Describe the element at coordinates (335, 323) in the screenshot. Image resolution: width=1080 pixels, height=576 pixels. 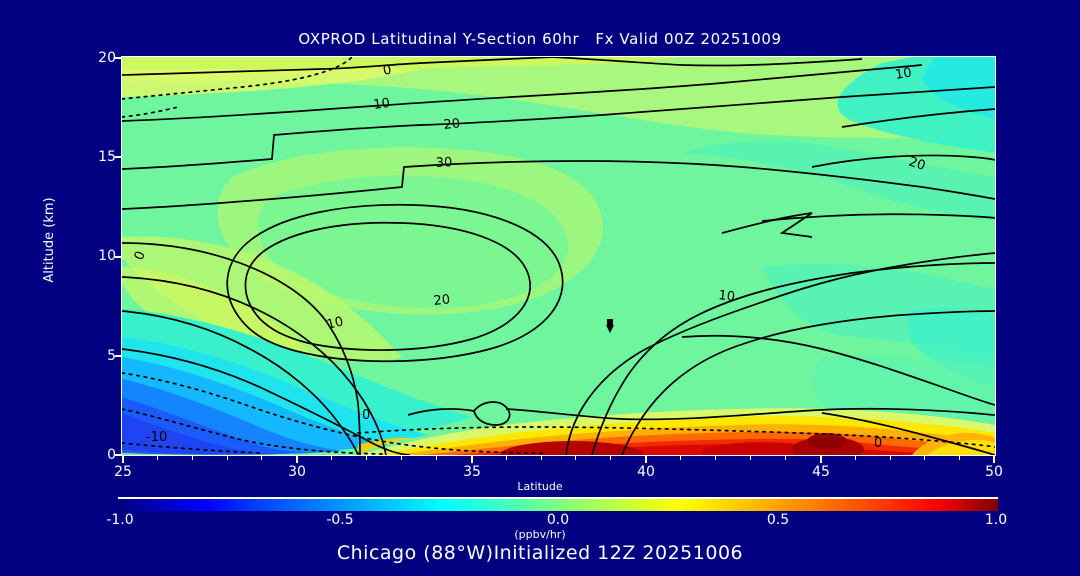
I see `contour-label-10-left: 10` at that location.